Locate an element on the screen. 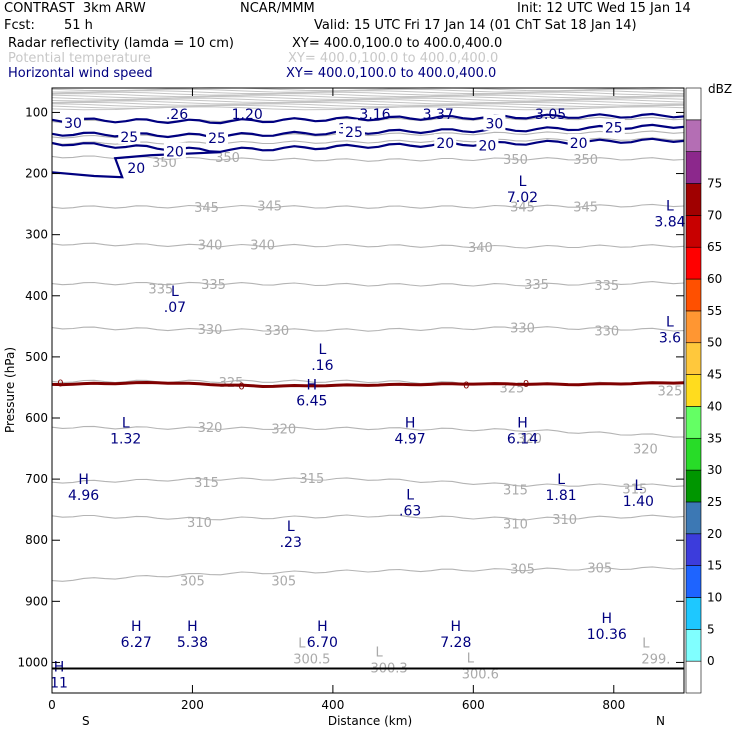 The height and width of the screenshot is (740, 740). y-tick-label: 1000 is located at coordinates (32, 662).